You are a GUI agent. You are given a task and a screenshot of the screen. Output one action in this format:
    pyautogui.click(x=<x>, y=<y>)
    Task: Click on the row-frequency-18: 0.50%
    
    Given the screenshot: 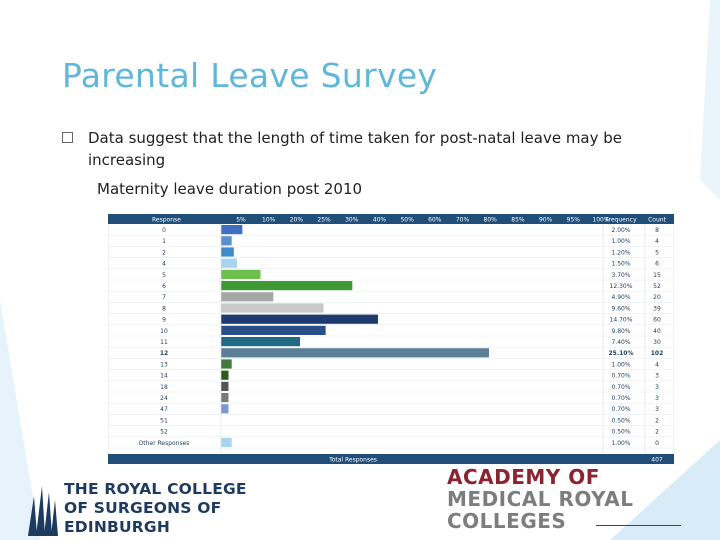 What is the action you would take?
    pyautogui.click(x=620, y=432)
    